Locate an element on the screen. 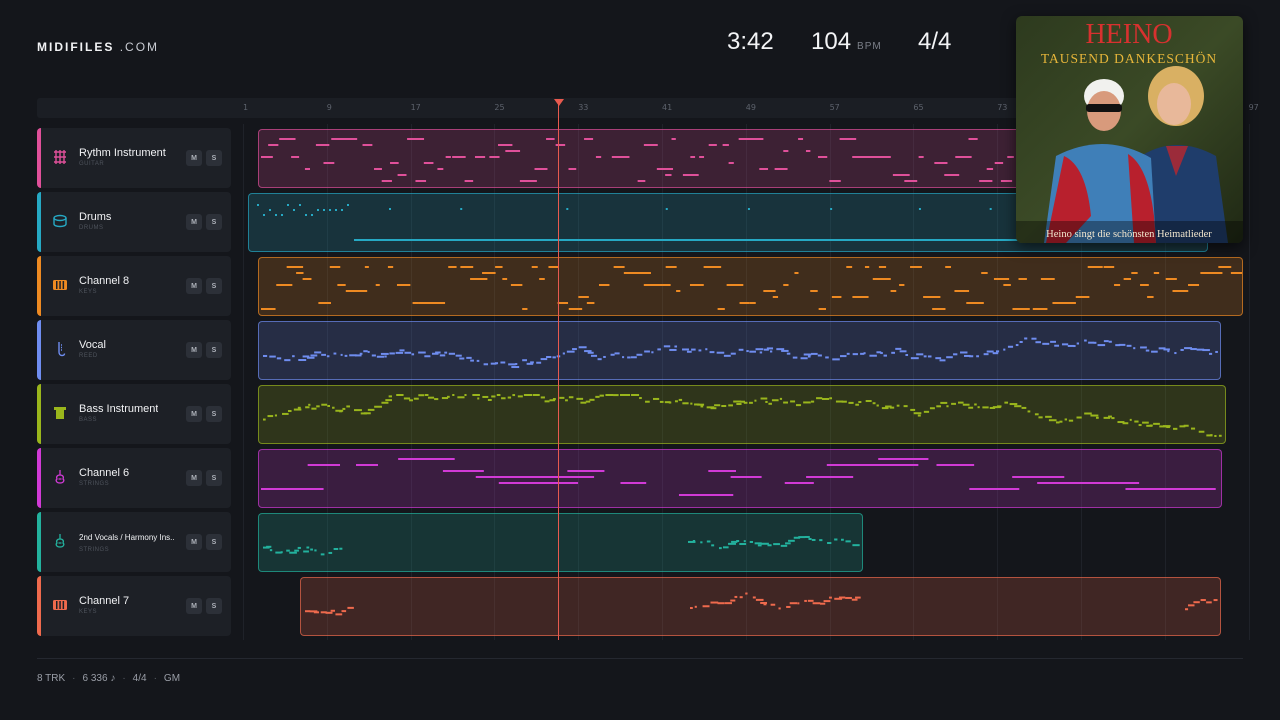  track-header-rythm-instrument: Rythm Instrument GUITAR M S is located at coordinates (134, 158).